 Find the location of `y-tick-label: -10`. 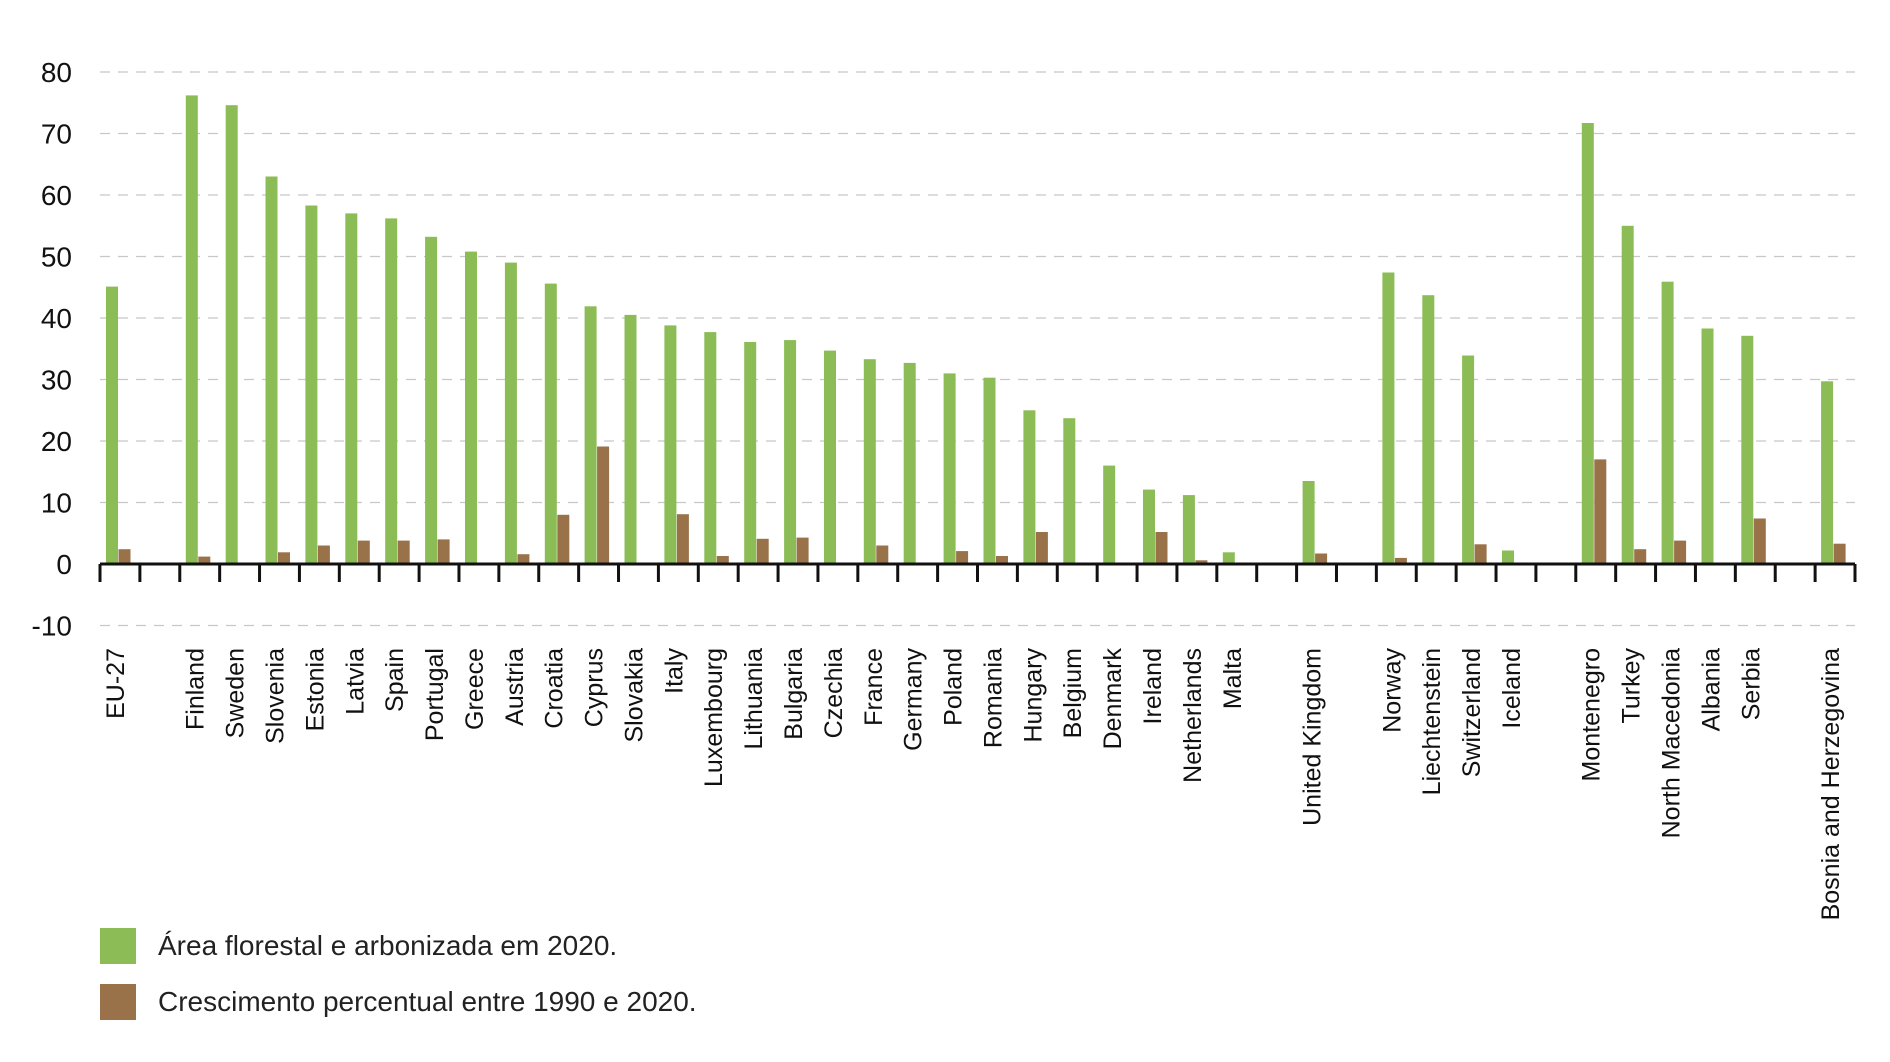

y-tick-label: -10 is located at coordinates (52, 626).